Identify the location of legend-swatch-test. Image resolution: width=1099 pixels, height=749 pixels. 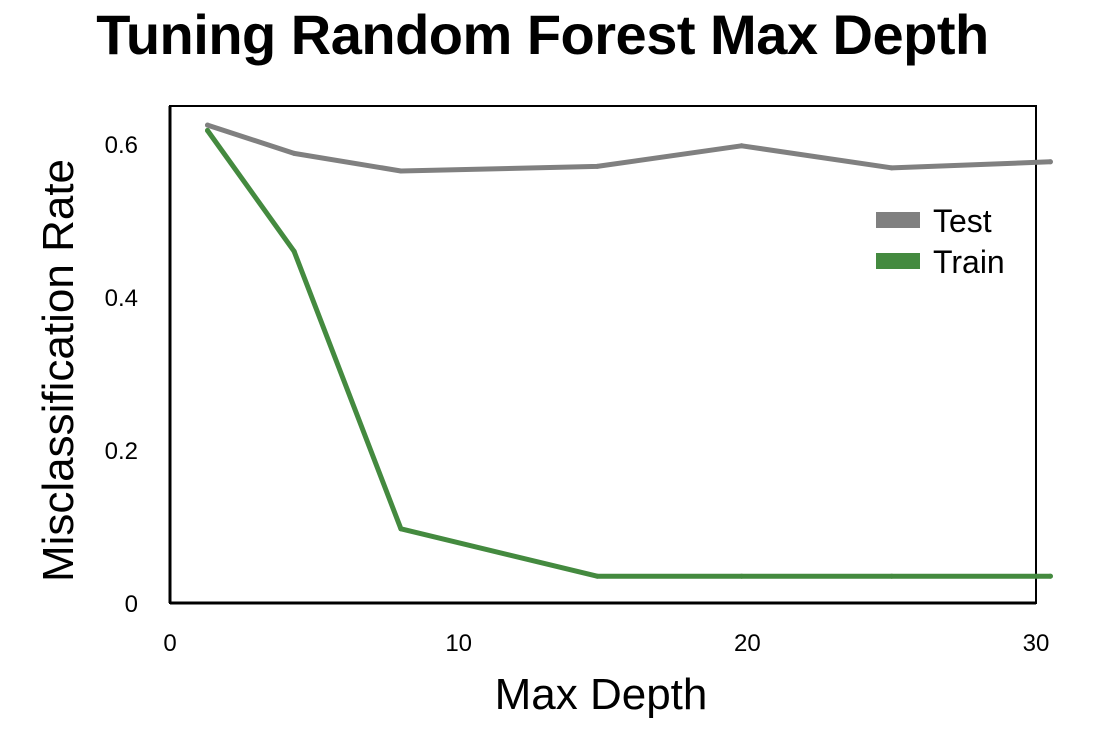
(898, 220).